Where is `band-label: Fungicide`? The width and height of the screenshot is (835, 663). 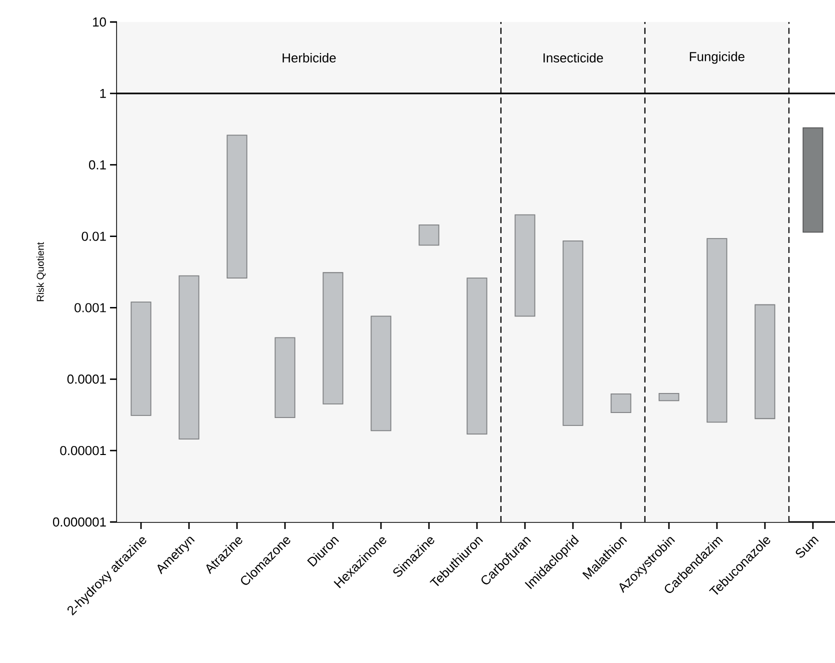
band-label: Fungicide is located at coordinates (717, 58).